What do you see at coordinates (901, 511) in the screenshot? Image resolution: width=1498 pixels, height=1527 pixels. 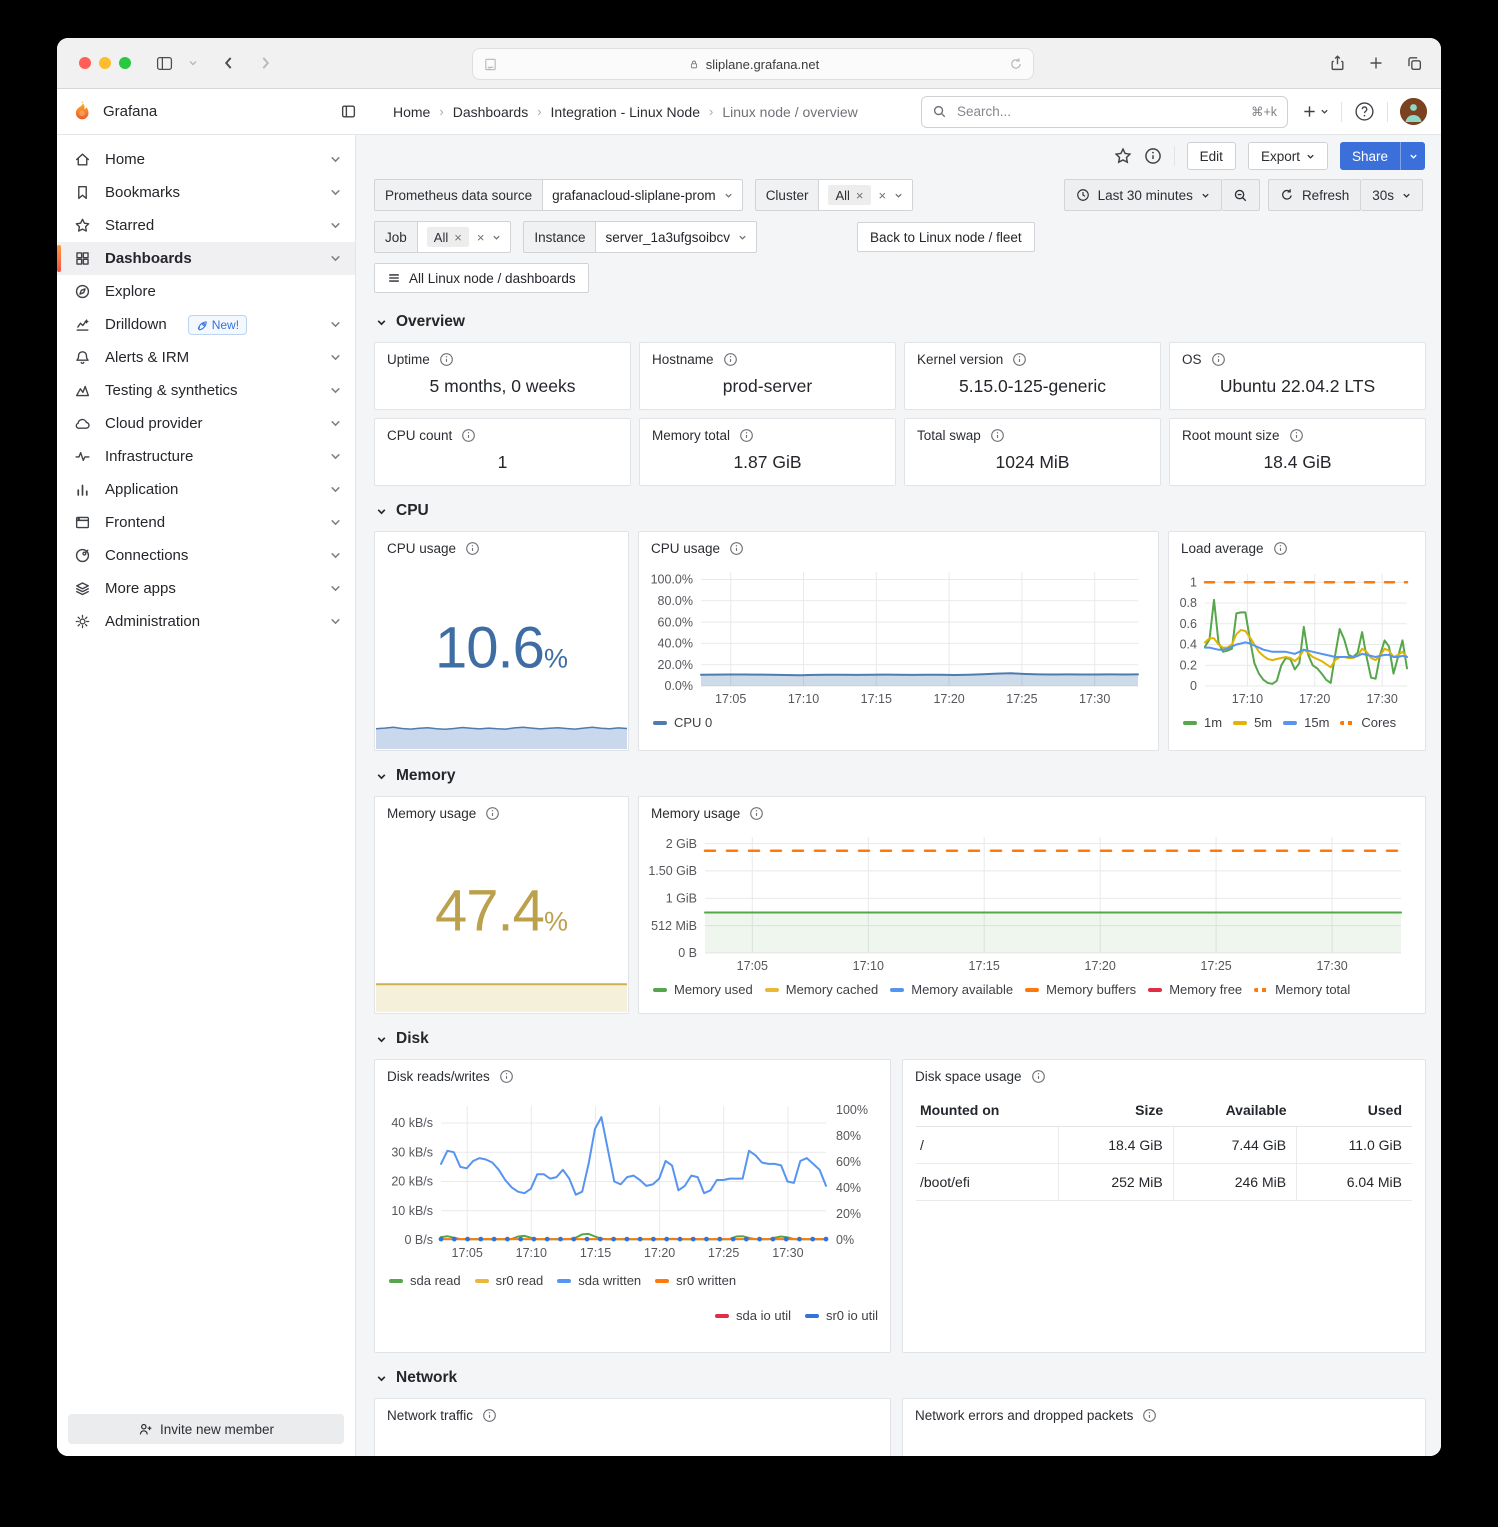 I see `section-cpu: CPU` at bounding box center [901, 511].